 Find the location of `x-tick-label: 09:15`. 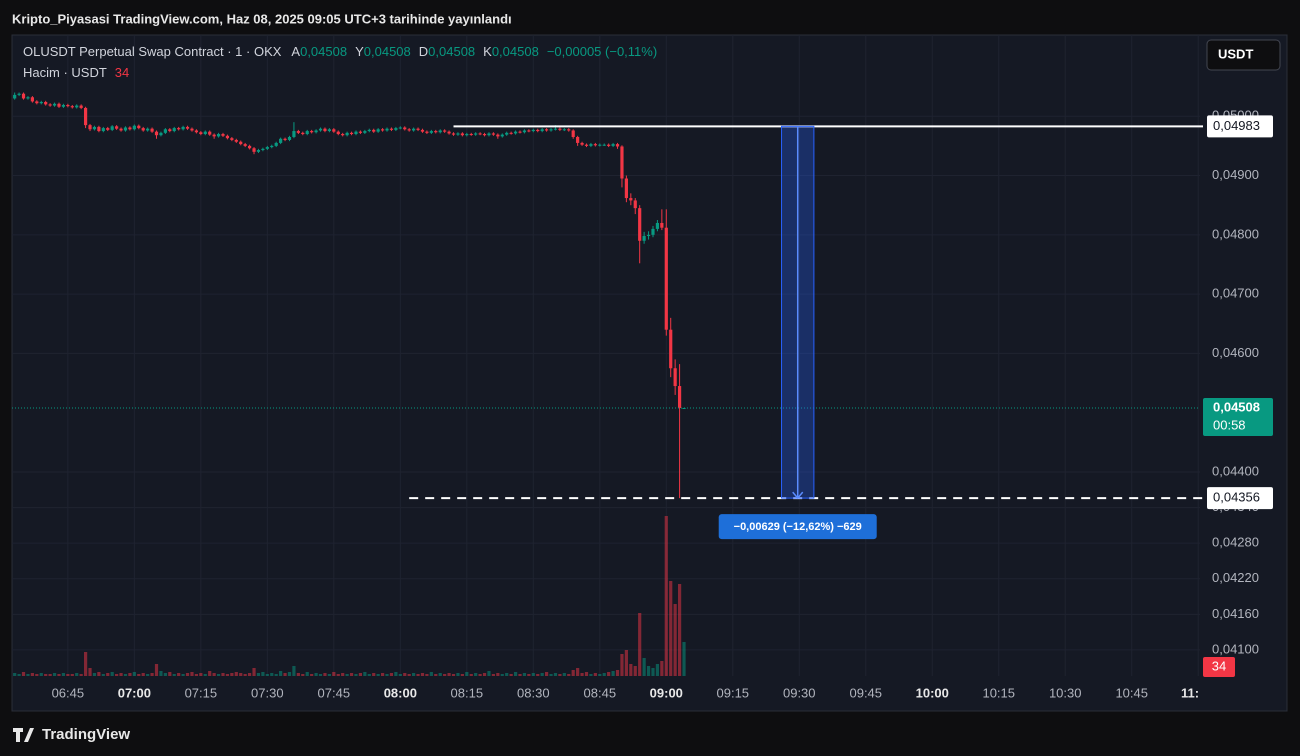

x-tick-label: 09:15 is located at coordinates (733, 692).